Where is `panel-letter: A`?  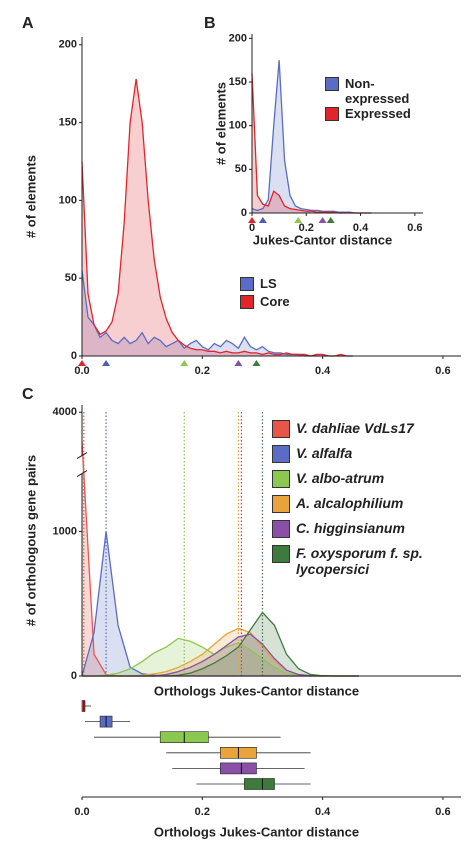
panel-letter: A is located at coordinates (28, 23).